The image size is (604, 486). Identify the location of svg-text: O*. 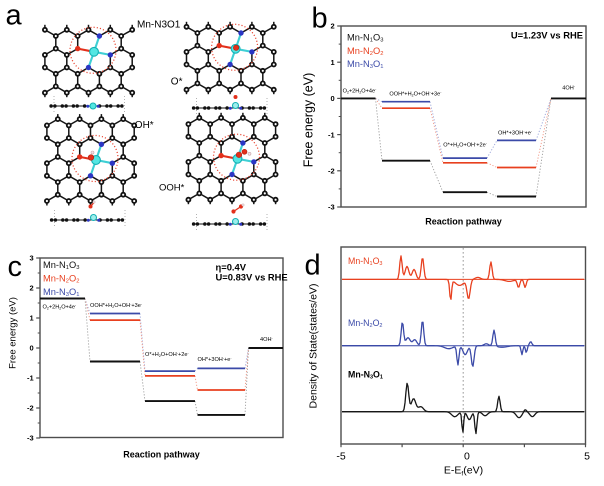
(177, 82).